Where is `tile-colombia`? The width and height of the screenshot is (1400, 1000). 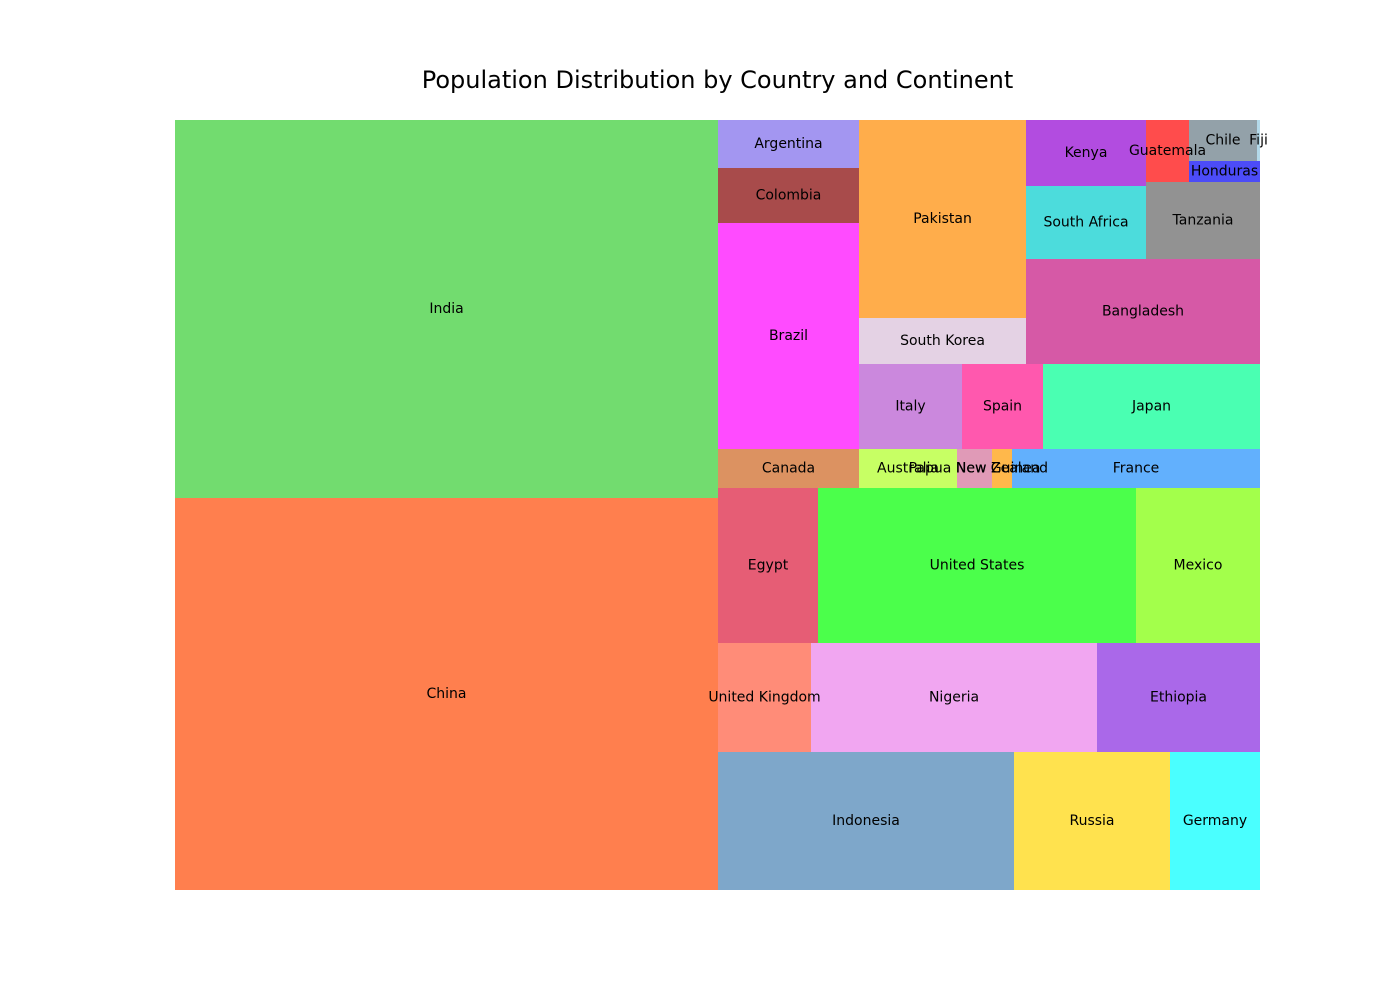
tile-colombia is located at coordinates (788, 195).